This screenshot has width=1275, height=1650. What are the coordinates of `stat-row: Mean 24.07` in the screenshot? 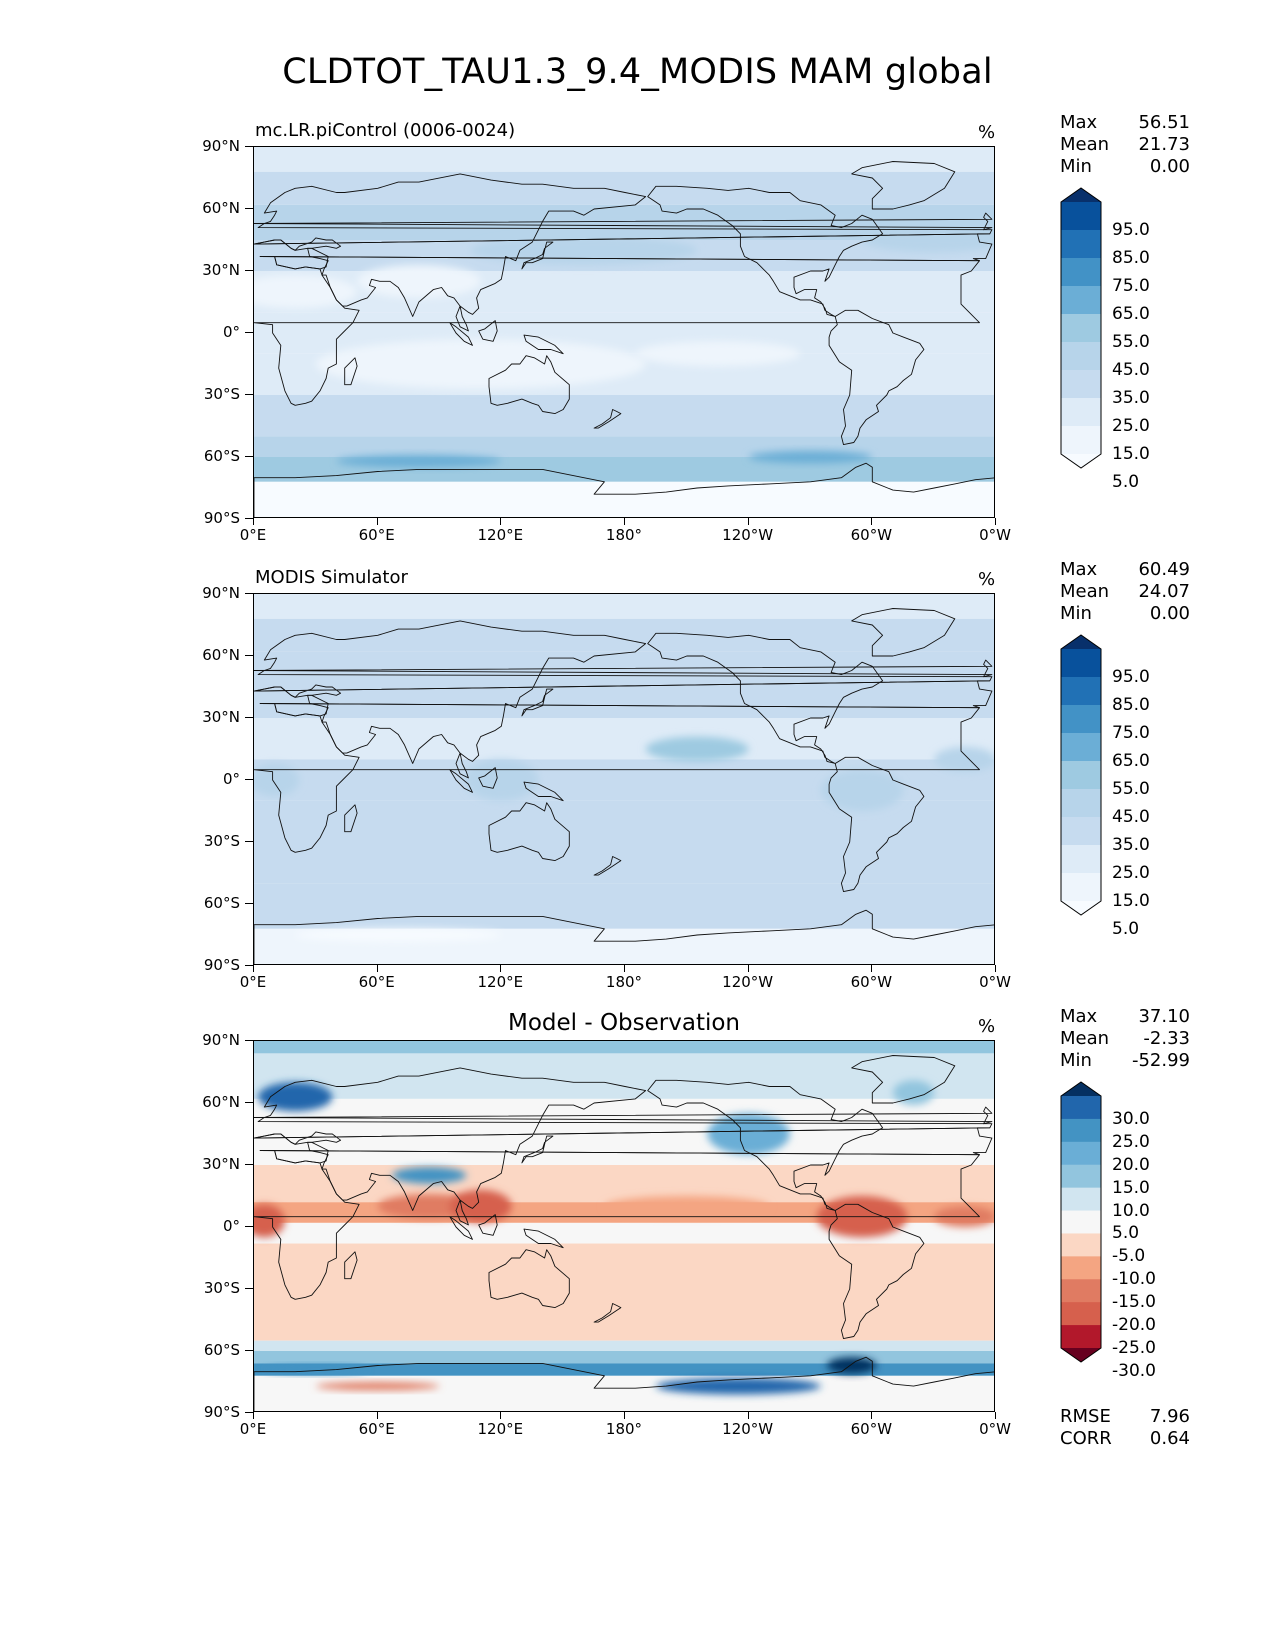 It's located at (1125, 592).